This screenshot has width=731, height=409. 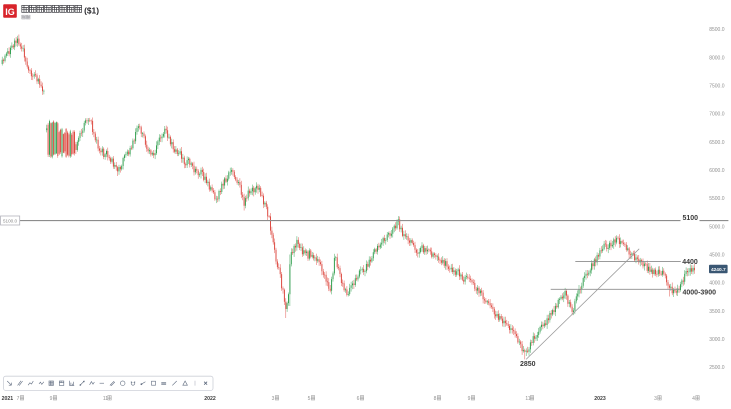 I want to click on svg-text: 2021, so click(x=8, y=399).